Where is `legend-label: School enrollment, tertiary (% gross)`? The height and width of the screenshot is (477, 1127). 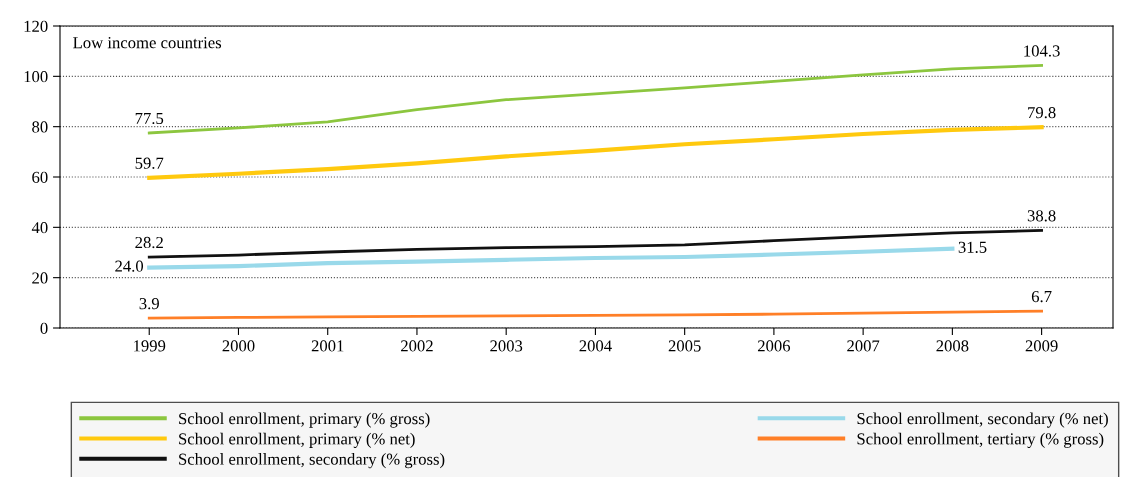 legend-label: School enrollment, tertiary (% gross) is located at coordinates (980, 440).